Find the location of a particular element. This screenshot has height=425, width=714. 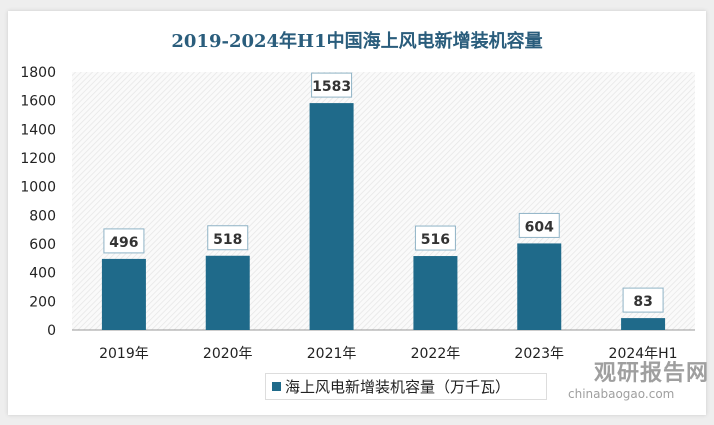

chart-title: 2019-2024年H1中国海上风电新增装机容量 is located at coordinates (357, 41).